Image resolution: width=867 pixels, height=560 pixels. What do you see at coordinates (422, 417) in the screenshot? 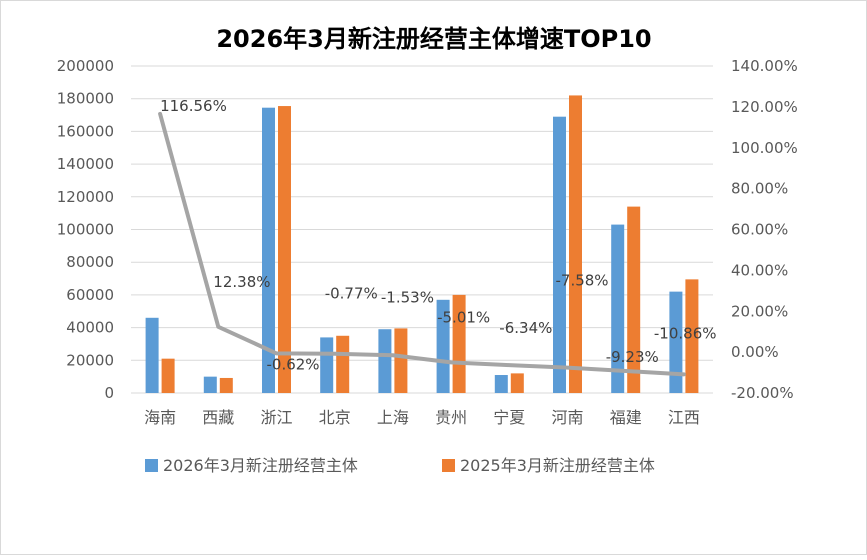
I see `category-labels: 海南 西藏 浙江 北京 上海 贵州 宁夏 河南 福建 江西` at bounding box center [422, 417].